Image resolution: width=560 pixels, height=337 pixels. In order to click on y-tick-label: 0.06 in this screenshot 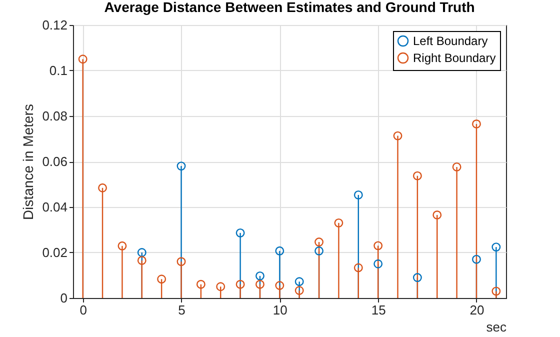, I will do `click(55, 161)`.